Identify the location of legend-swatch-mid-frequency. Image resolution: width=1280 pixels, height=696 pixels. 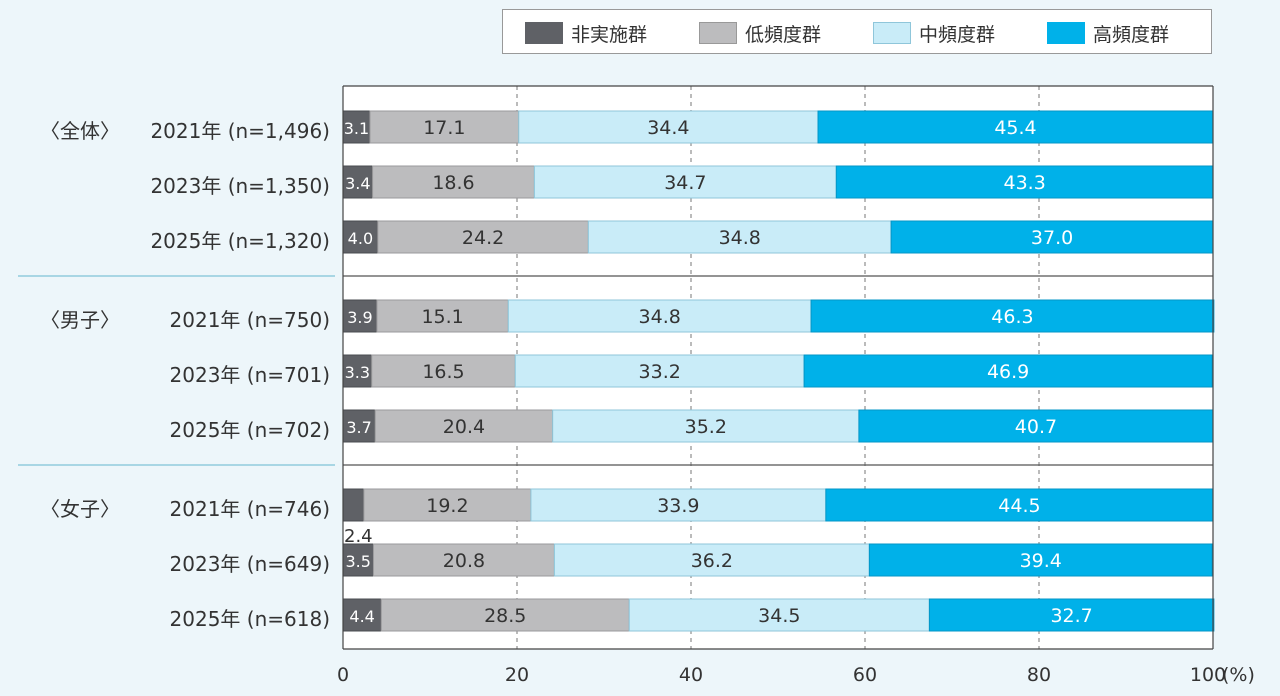
(892, 33).